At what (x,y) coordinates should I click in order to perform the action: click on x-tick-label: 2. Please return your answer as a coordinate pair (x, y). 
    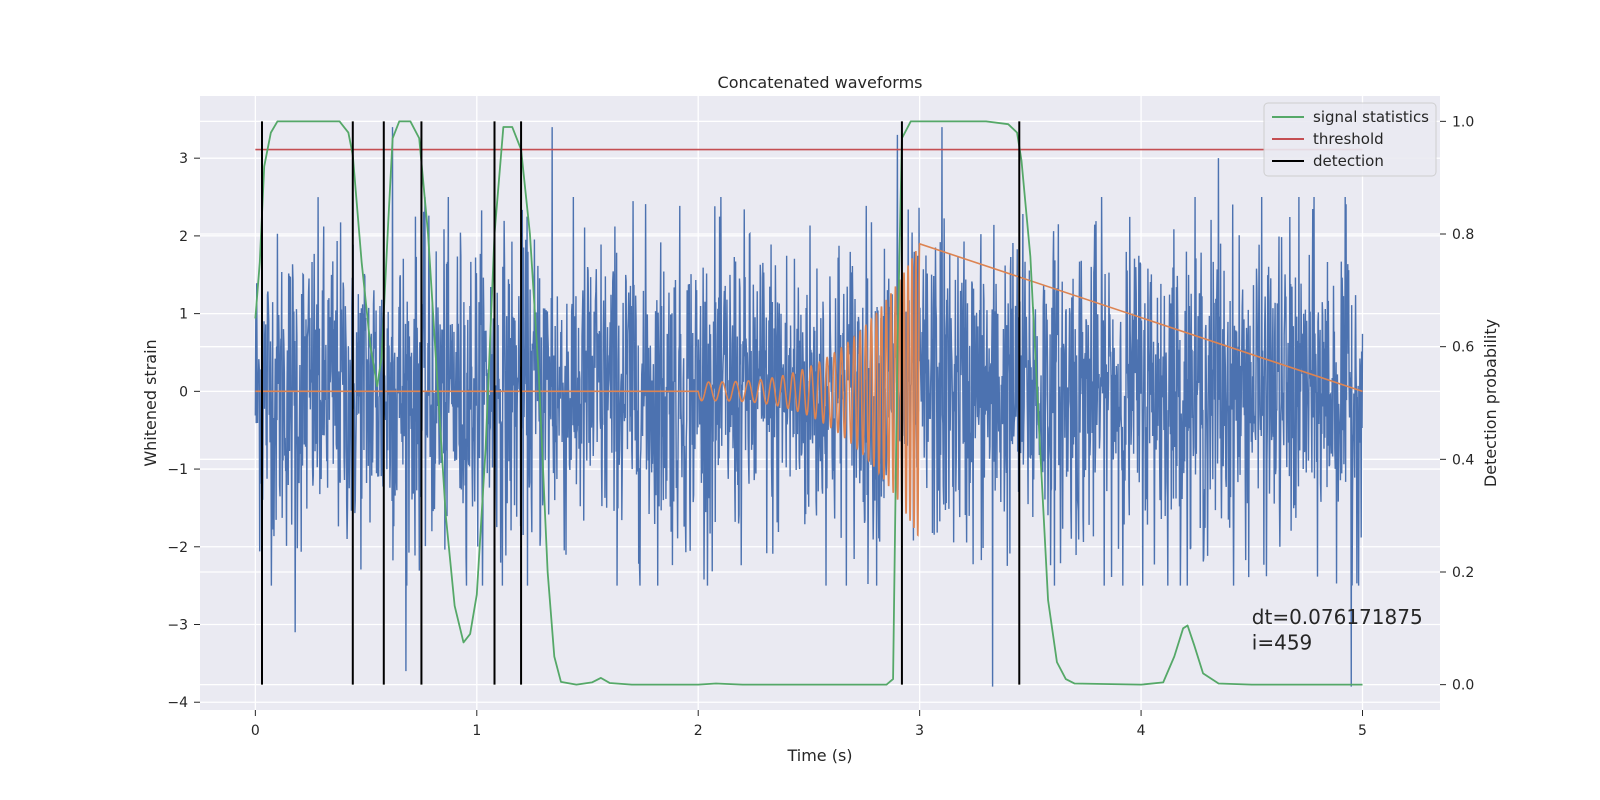
    Looking at the image, I should click on (698, 731).